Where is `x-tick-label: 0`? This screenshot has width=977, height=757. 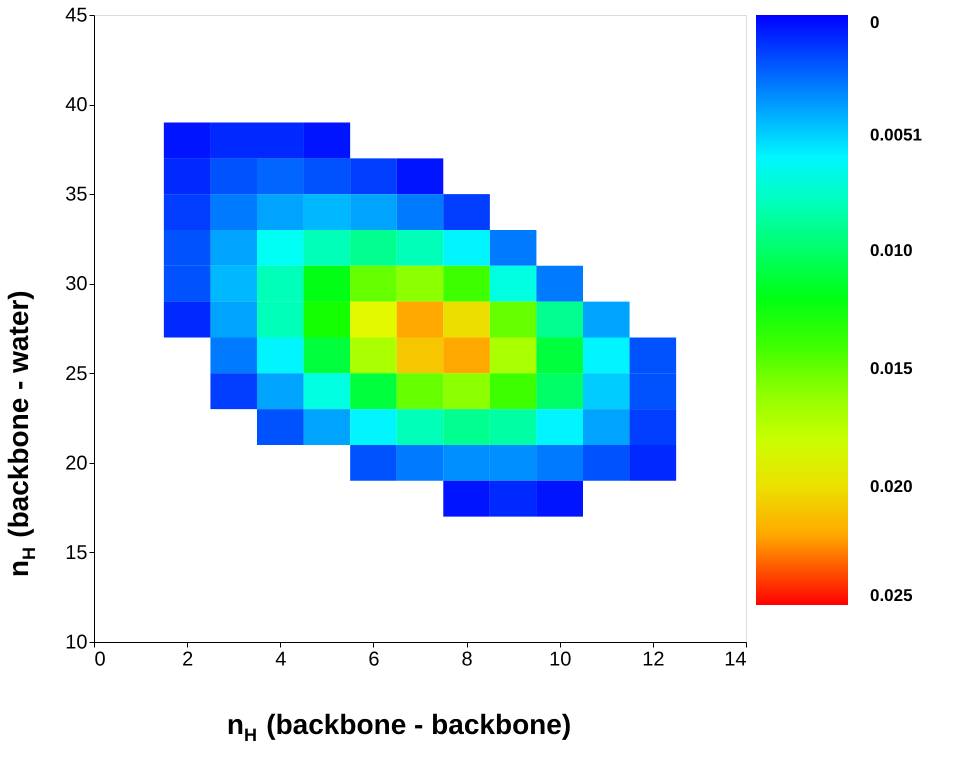
x-tick-label: 0 is located at coordinates (100, 659).